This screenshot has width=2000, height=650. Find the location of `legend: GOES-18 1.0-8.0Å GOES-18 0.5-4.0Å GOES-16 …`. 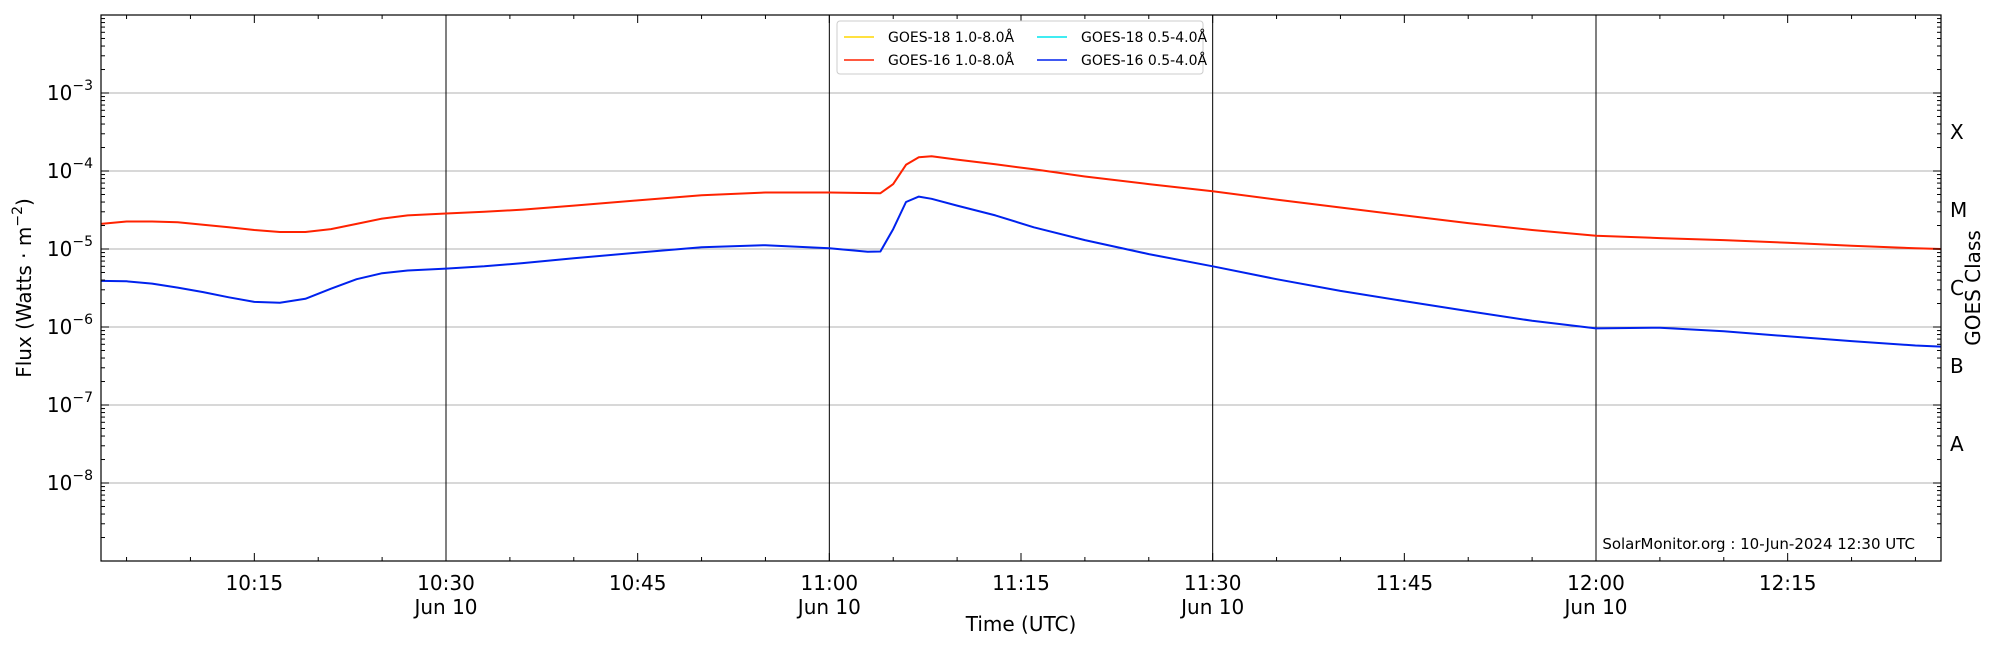

legend: GOES-18 1.0-8.0Å GOES-18 0.5-4.0Å GOES-16 … is located at coordinates (1021, 47).